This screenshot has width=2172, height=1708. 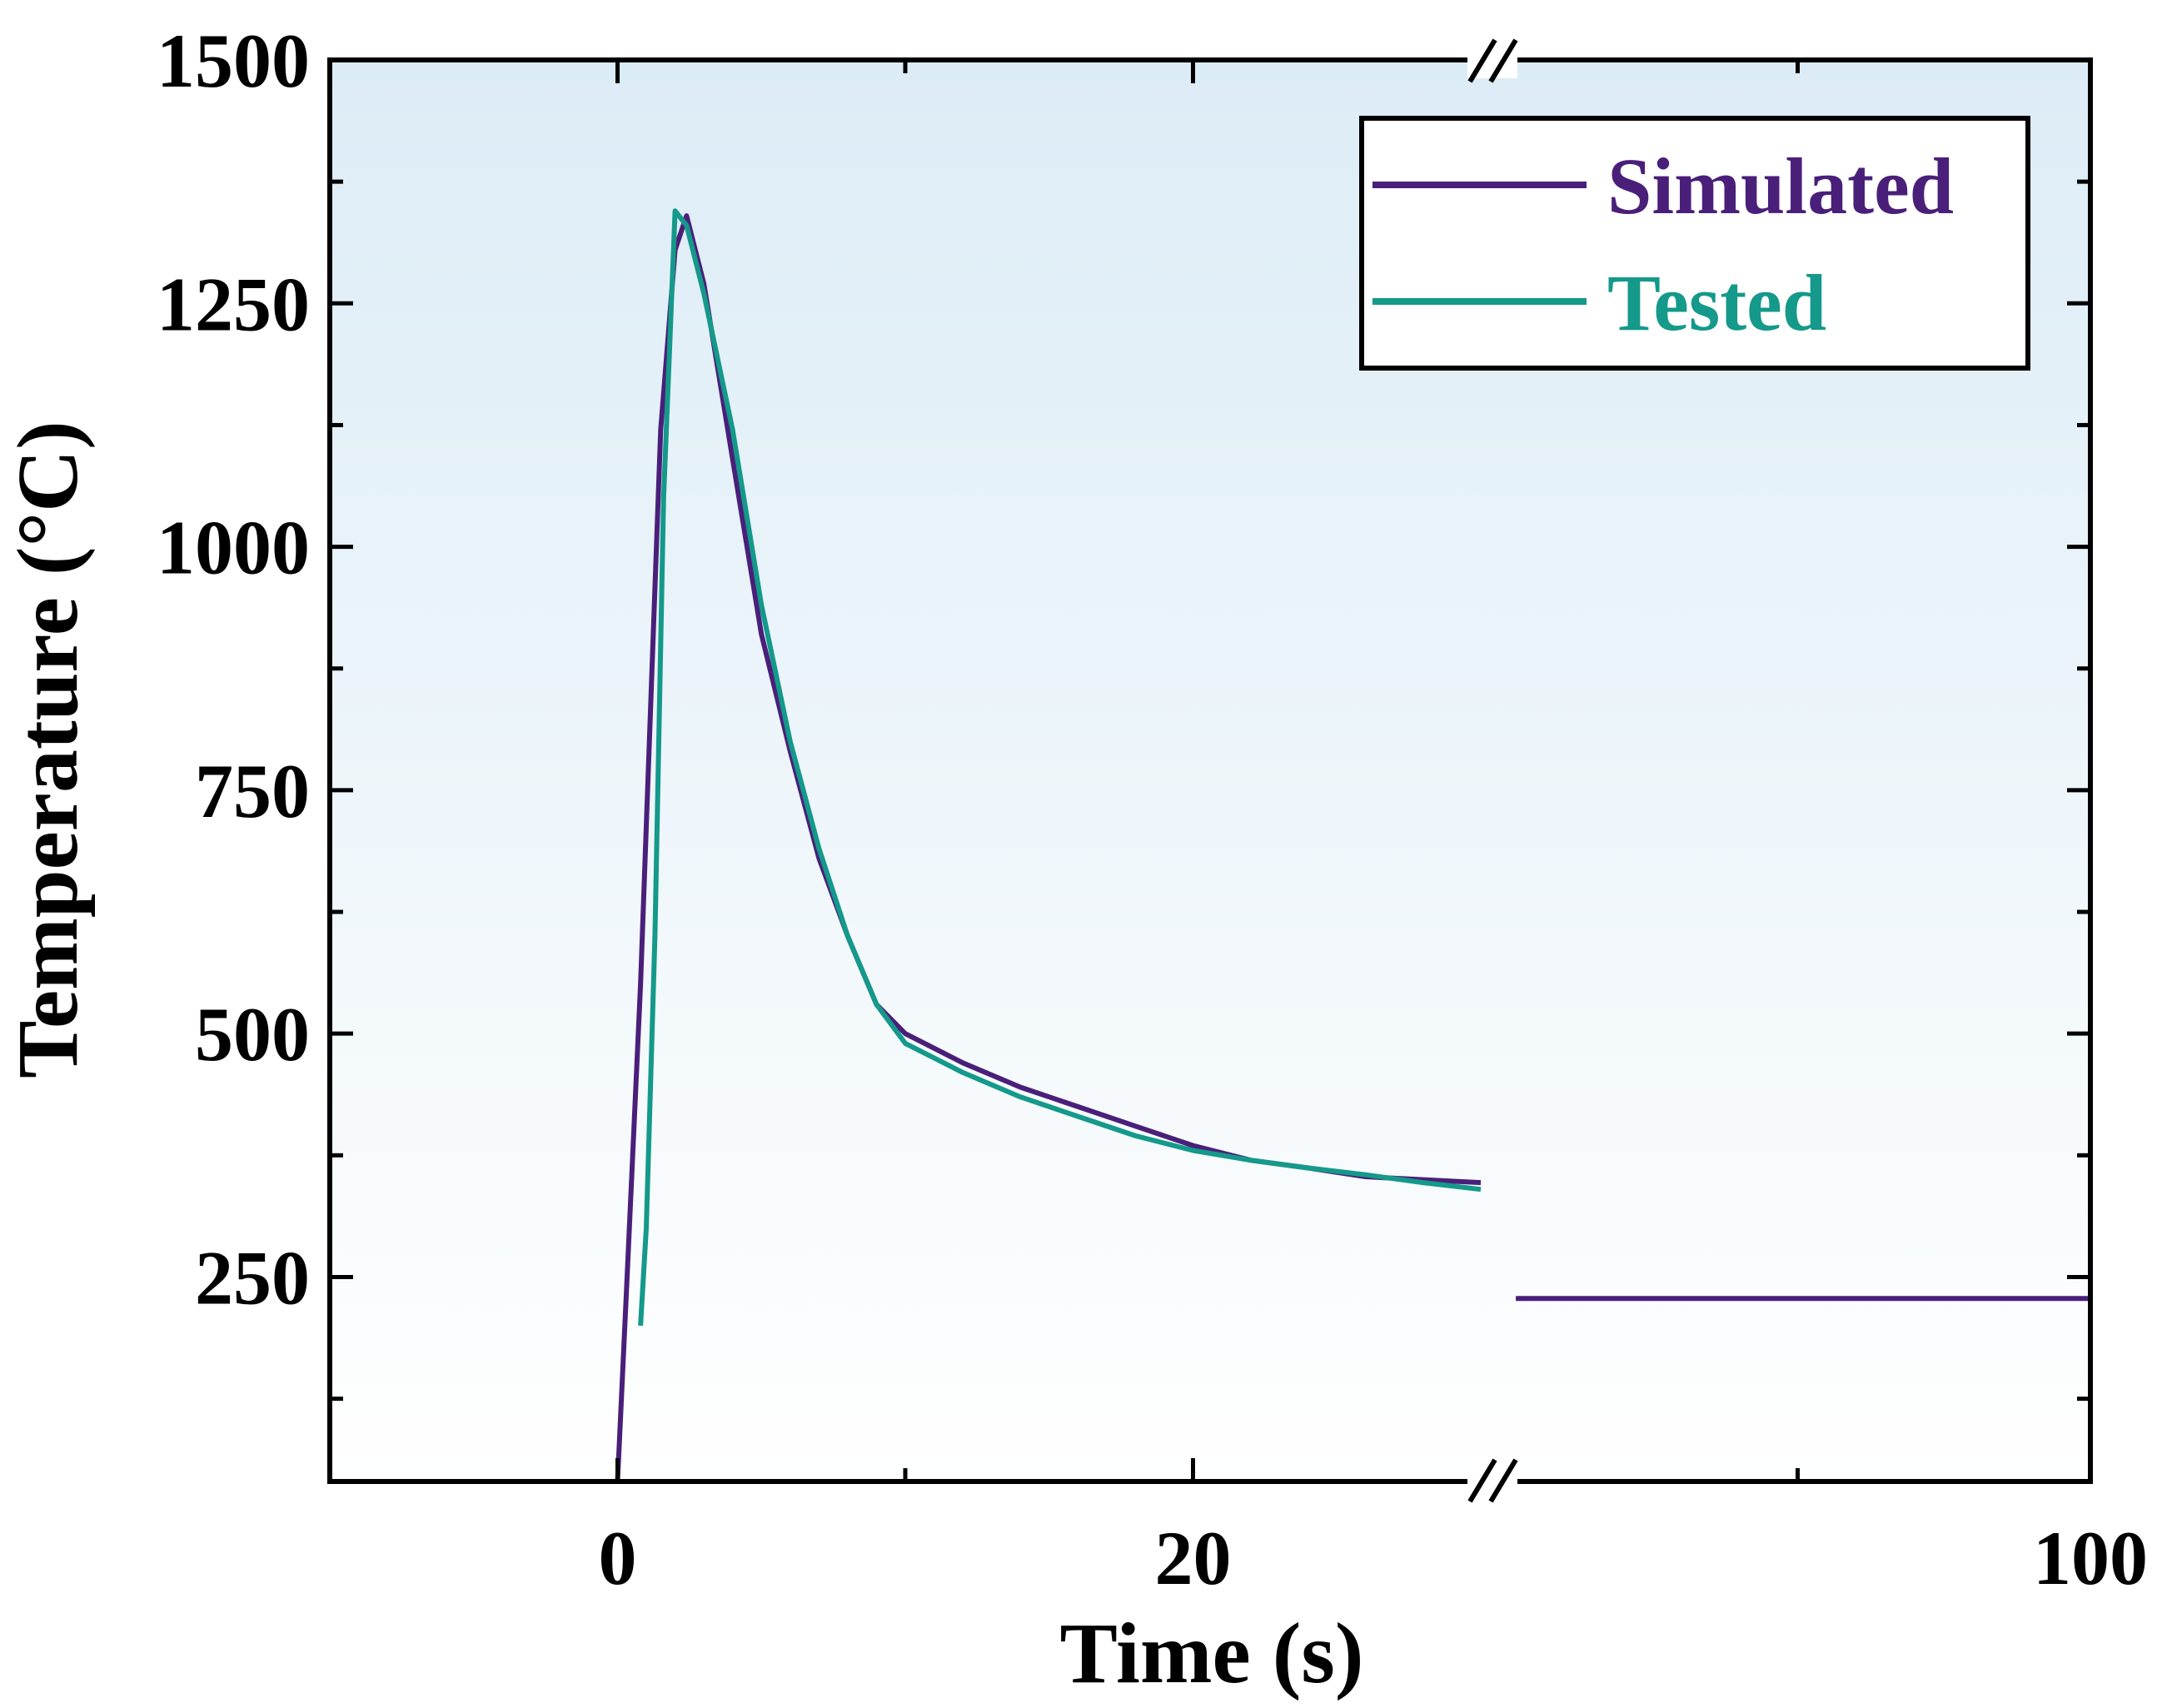 I want to click on x-axis-title: Time (s), so click(x=1212, y=1653).